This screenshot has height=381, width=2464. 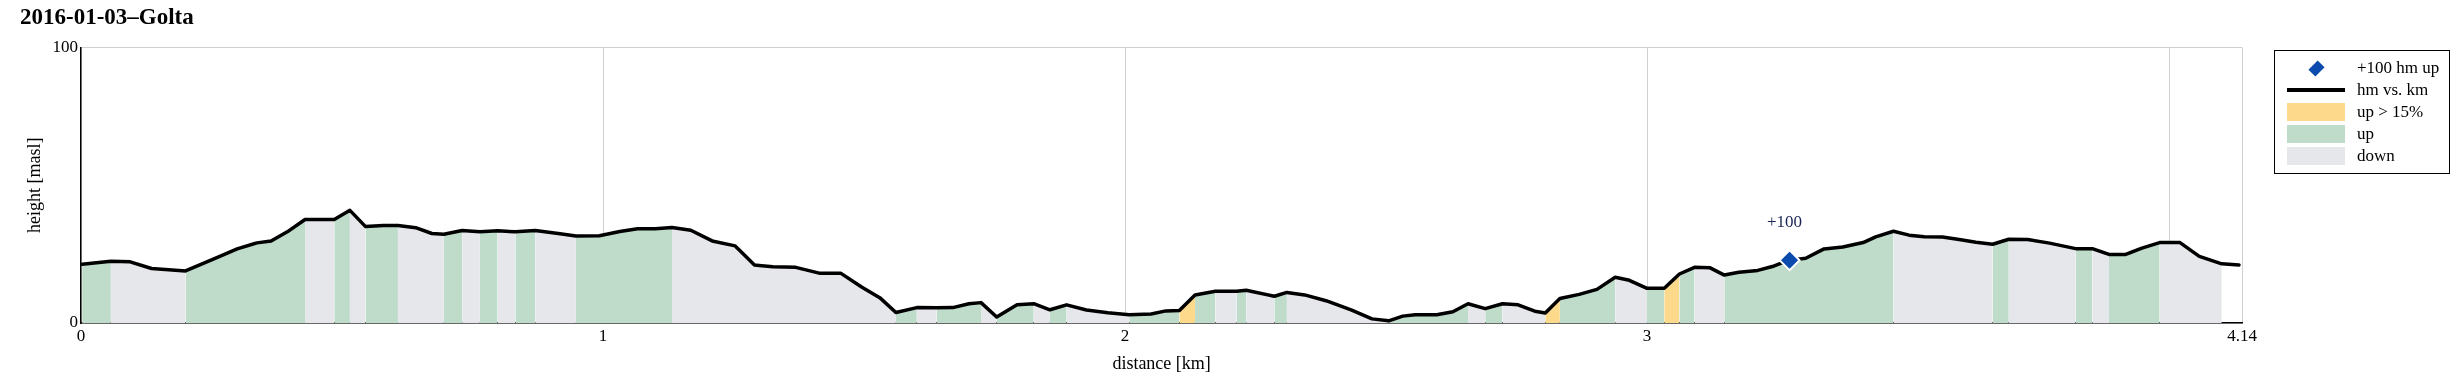 What do you see at coordinates (1785, 221) in the screenshot?
I see `annotation: +100` at bounding box center [1785, 221].